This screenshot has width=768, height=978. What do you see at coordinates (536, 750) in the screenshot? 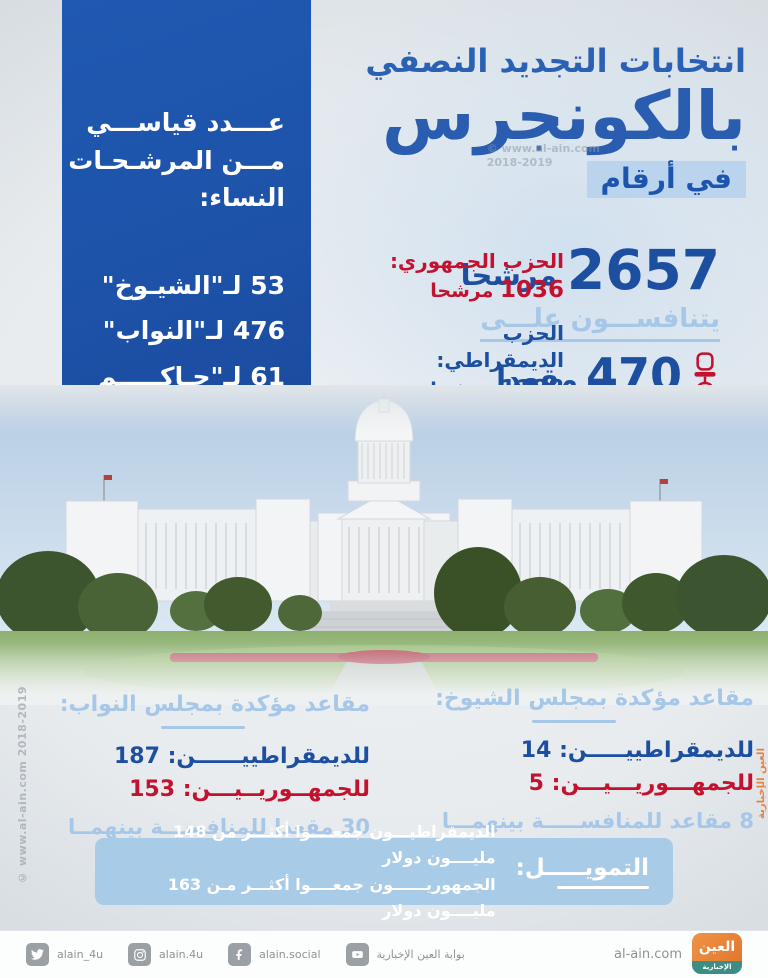
I see `row-value: 14` at bounding box center [536, 750].